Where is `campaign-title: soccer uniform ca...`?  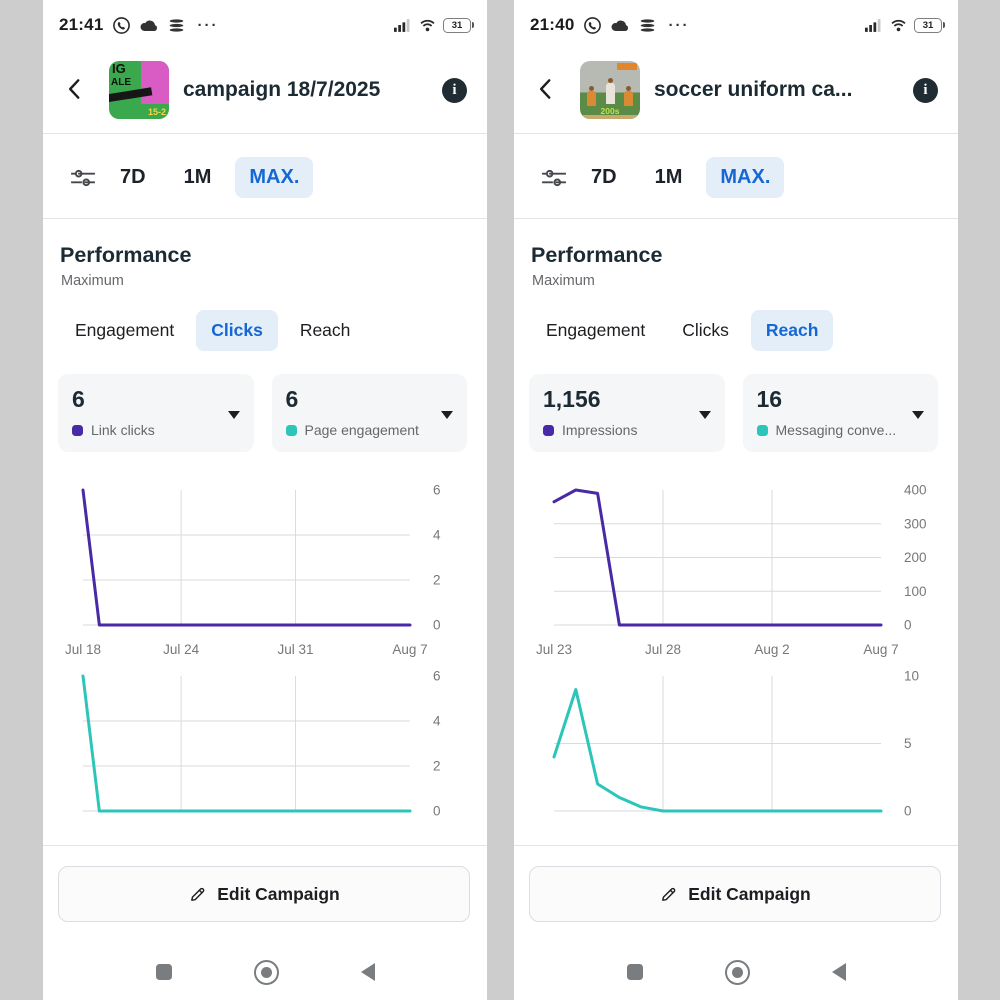
campaign-title: soccer uniform ca... is located at coordinates (753, 89).